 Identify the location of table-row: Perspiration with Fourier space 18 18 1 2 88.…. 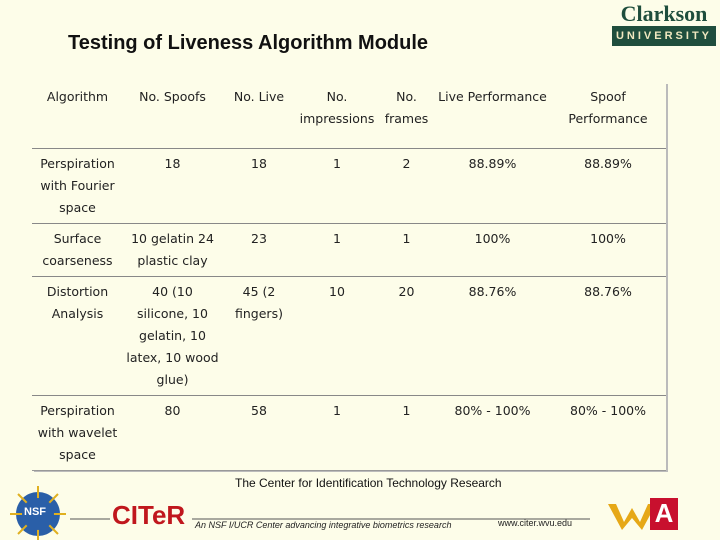
(349, 186).